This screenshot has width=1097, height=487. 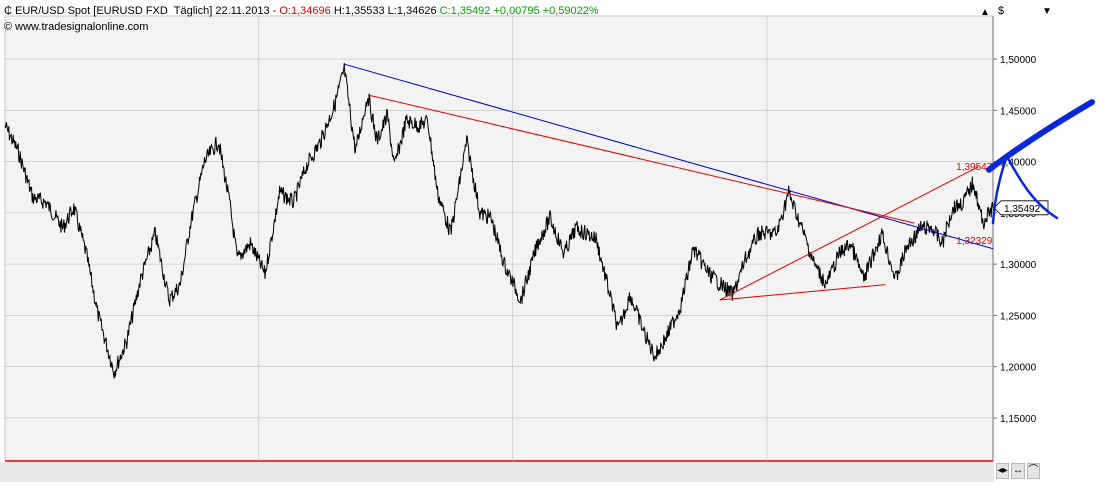 I want to click on last-value-label: 1,35492, so click(x=1022, y=209).